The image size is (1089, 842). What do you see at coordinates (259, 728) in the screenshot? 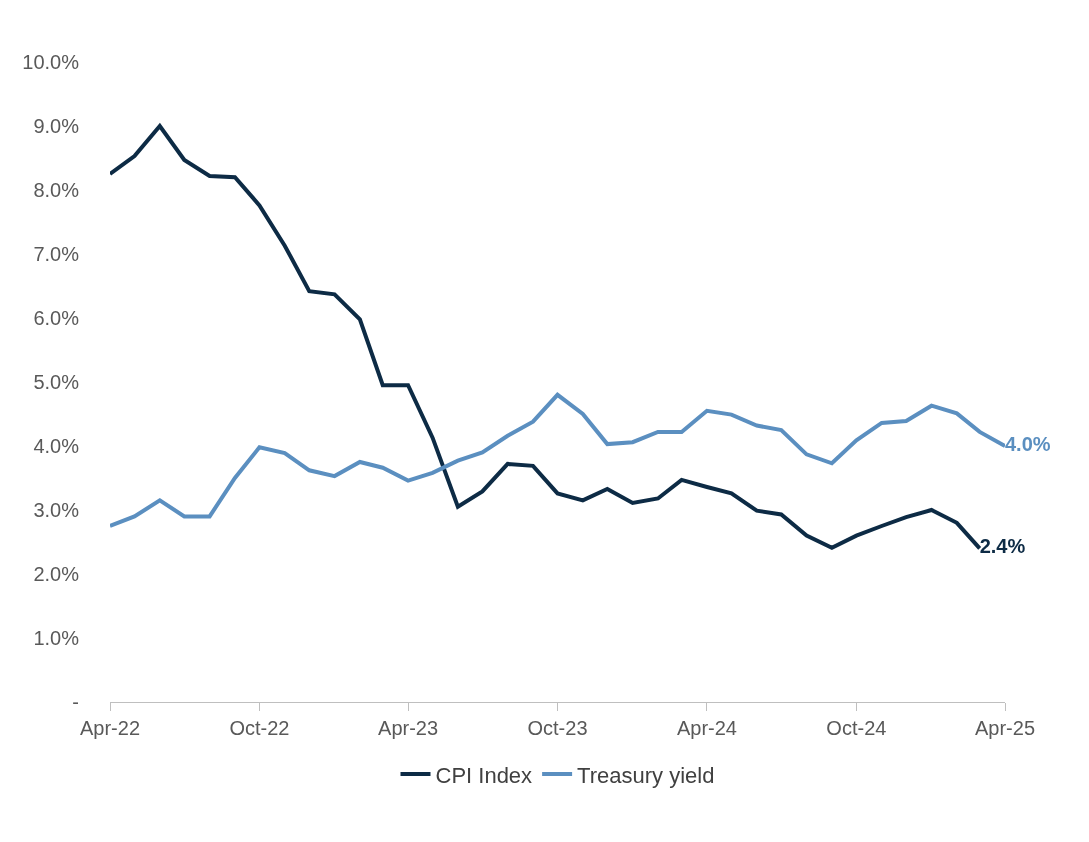
I see `x-tick-label: Oct-22` at bounding box center [259, 728].